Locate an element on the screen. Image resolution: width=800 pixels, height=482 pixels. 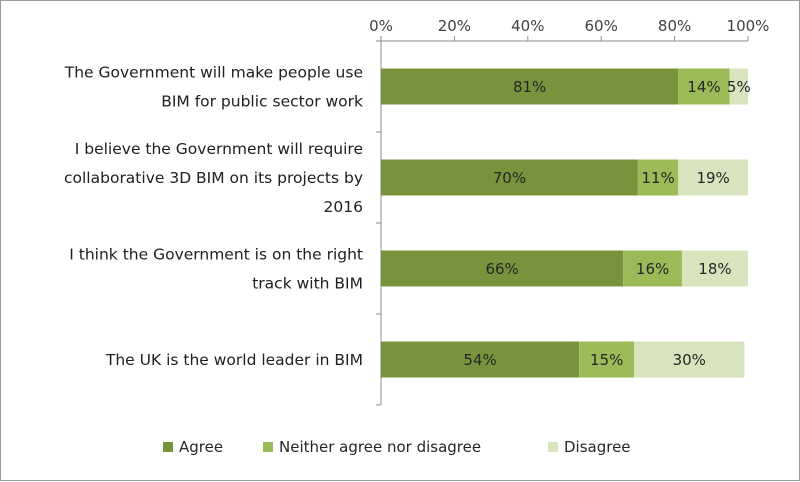
data-label: 19% is located at coordinates (712, 178).